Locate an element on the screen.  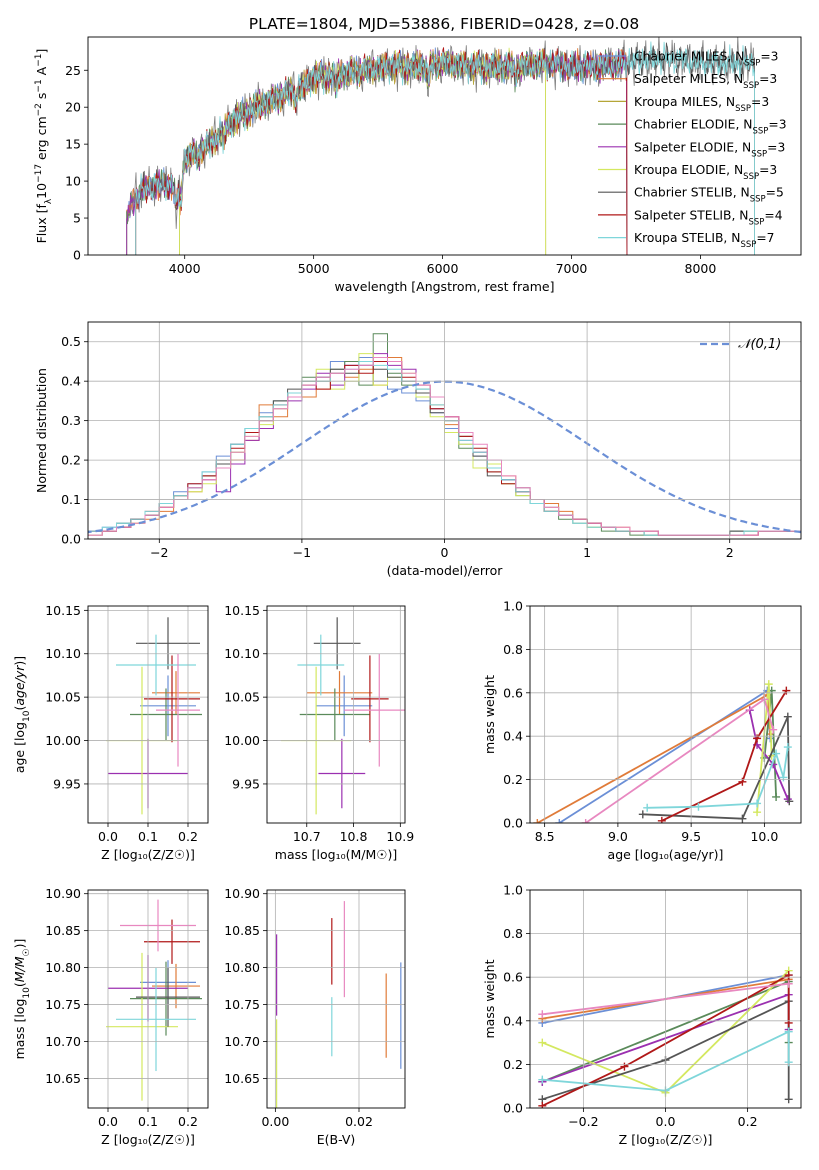
plot-area-age_vs_Z is located at coordinates (154, 716).